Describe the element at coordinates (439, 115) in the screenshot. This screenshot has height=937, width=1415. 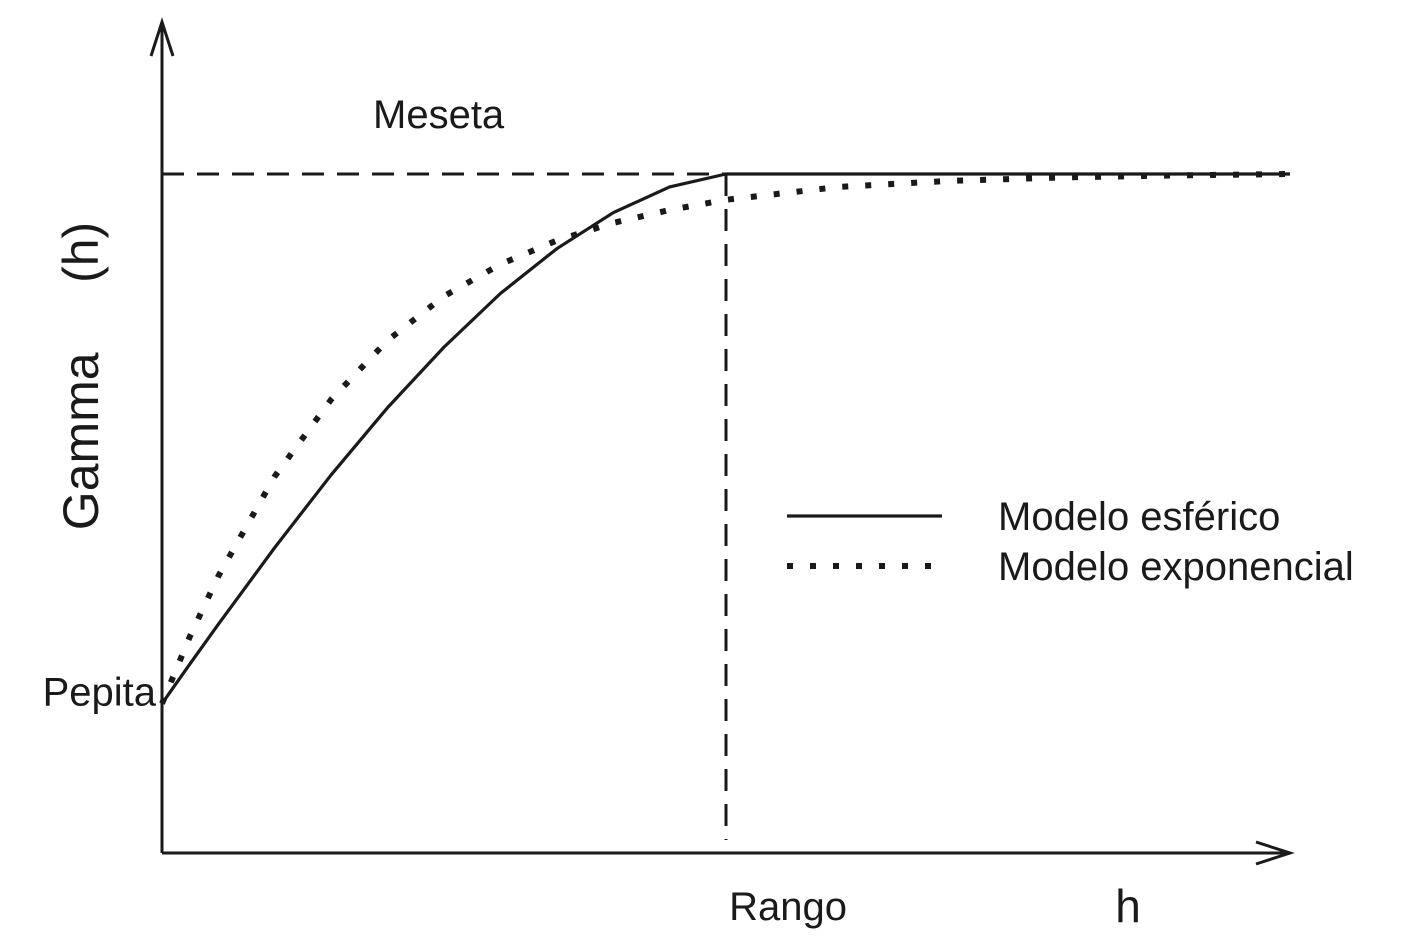
I see `sill-label: Meseta` at that location.